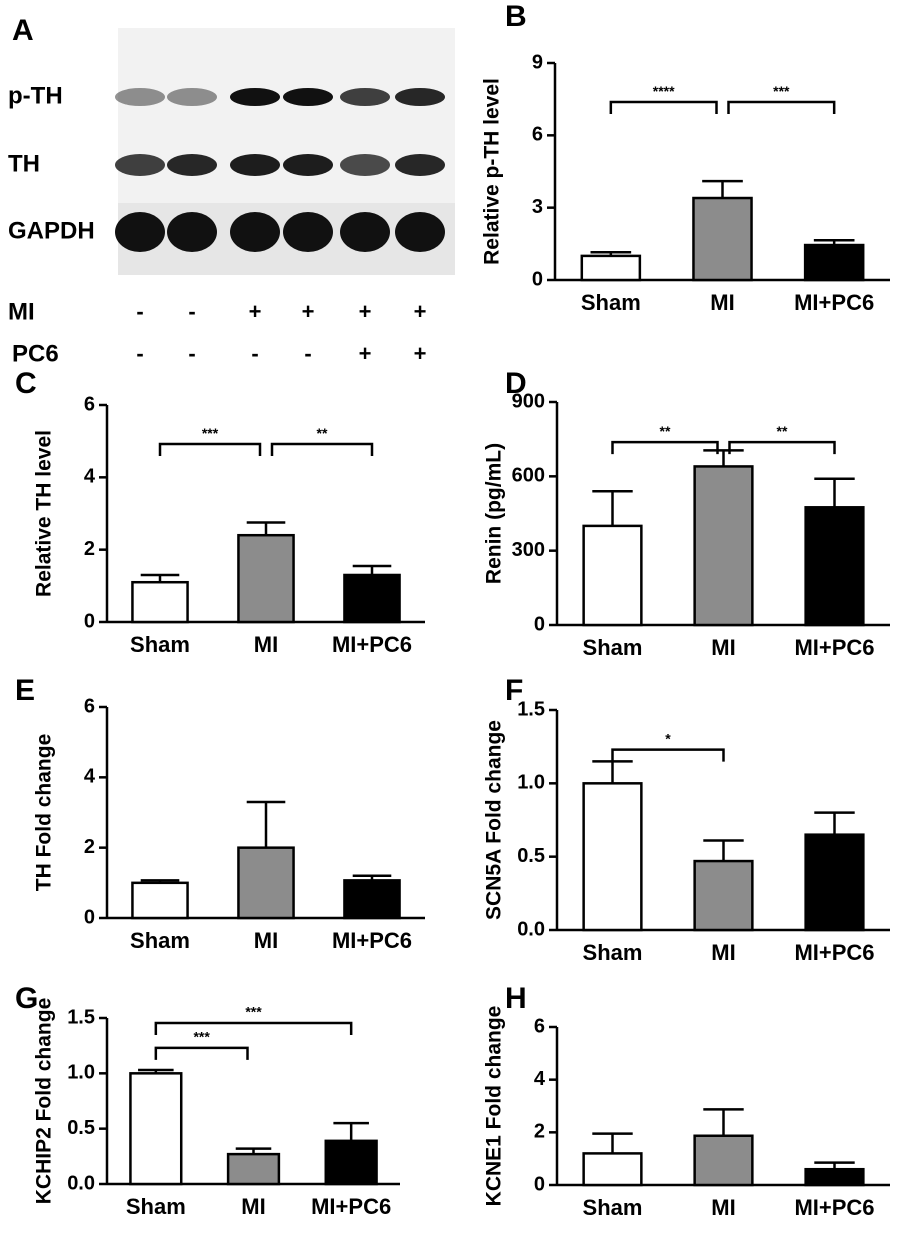 This screenshot has height=1237, width=898. What do you see at coordinates (668, 738) in the screenshot?
I see `significance-label: *` at bounding box center [668, 738].